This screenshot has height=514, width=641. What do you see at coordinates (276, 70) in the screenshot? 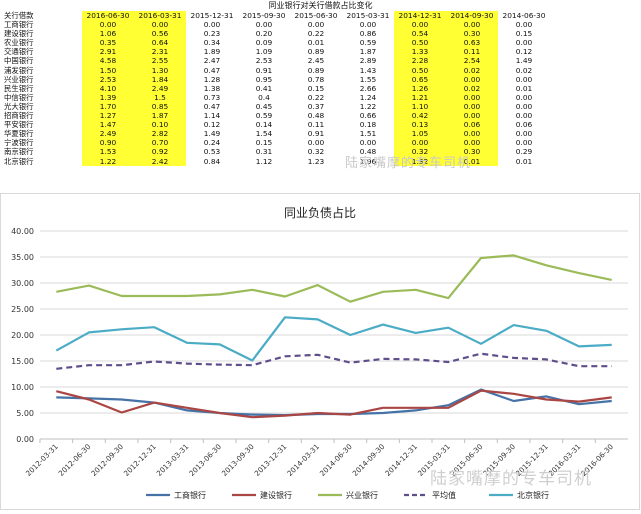
I see `table-row: 浦发银行 1.50 1.30 0.47 0.91 0.89 1.43 0.50 0.02 0.02` at bounding box center [276, 70].